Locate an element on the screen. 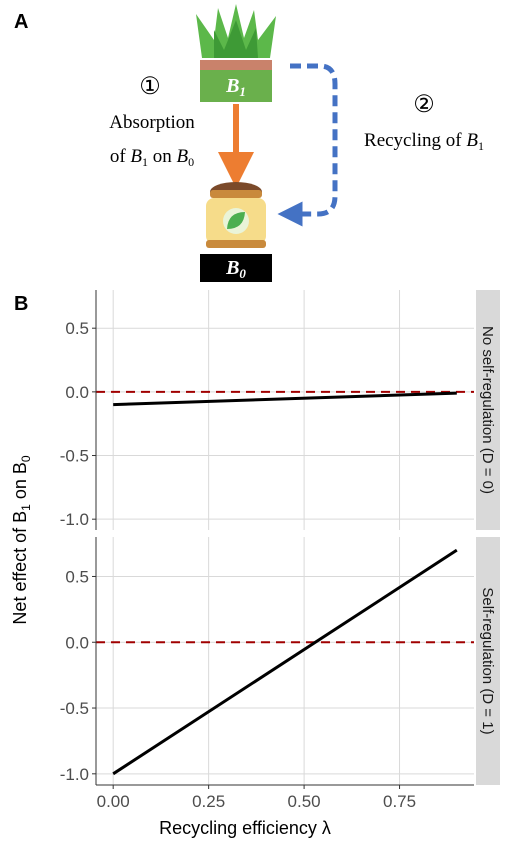  b1-box is located at coordinates (236, 86).